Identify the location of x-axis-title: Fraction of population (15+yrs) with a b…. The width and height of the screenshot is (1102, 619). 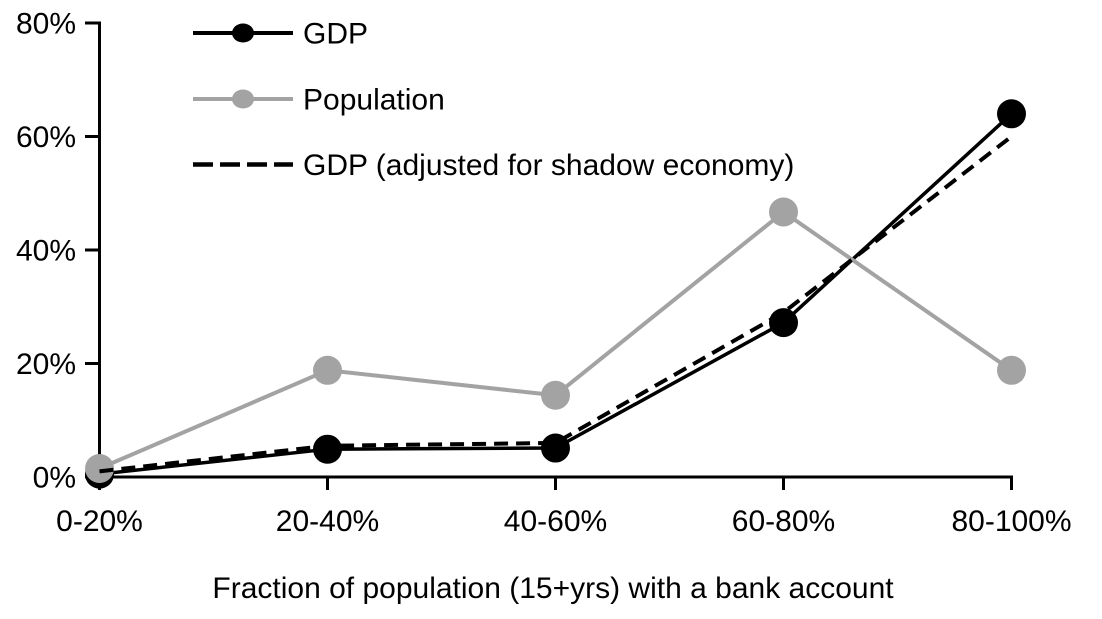
(553, 588).